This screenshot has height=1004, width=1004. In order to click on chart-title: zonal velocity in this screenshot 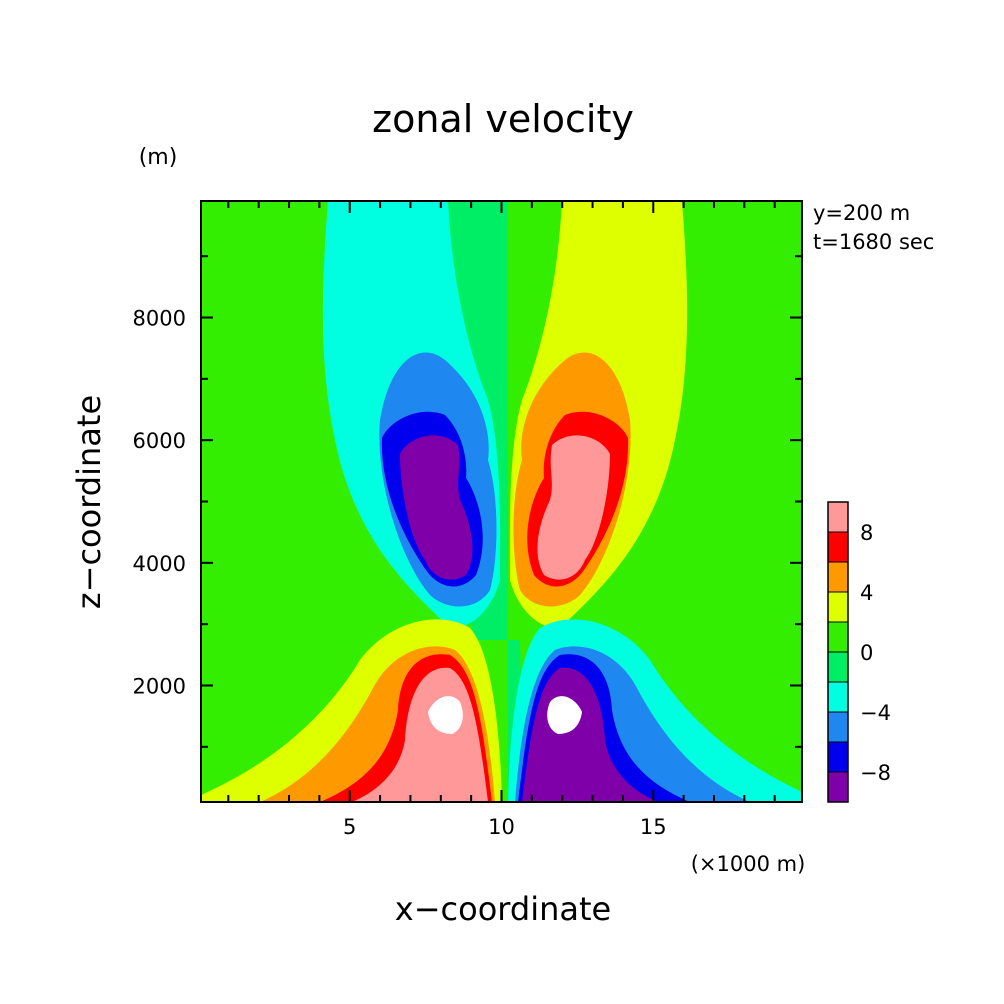, I will do `click(503, 119)`.